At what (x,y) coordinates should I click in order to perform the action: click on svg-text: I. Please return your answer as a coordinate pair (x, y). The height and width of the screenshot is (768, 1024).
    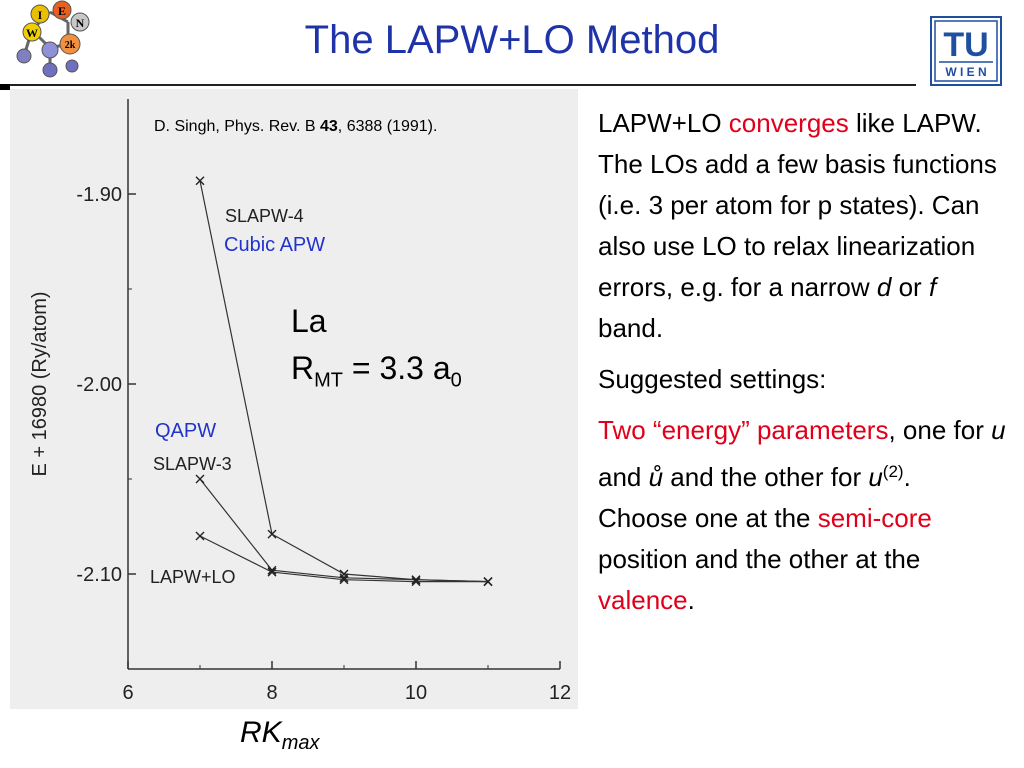
    Looking at the image, I should click on (40, 15).